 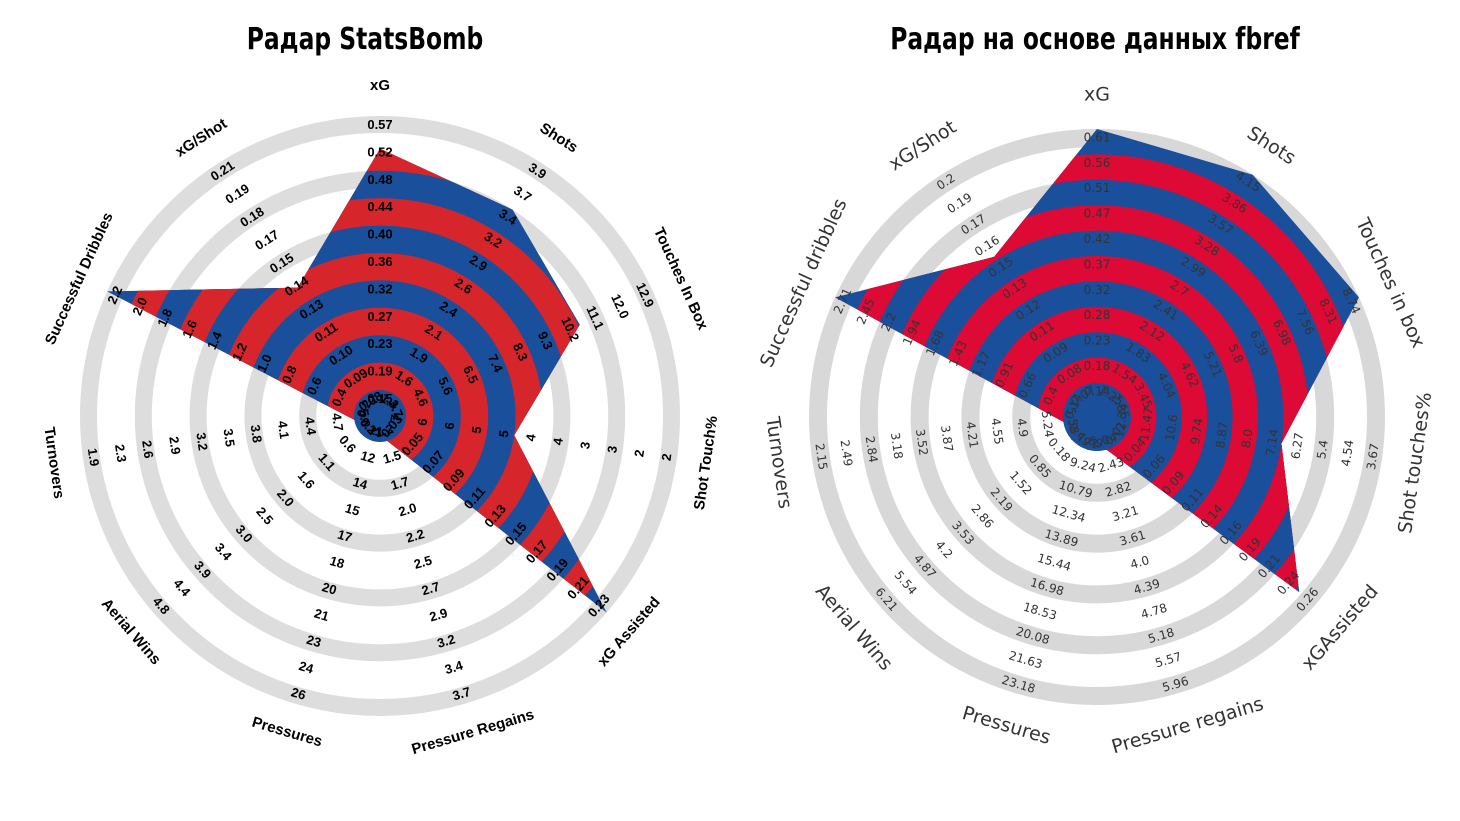 I want to click on axis-label: Turnovers, so click(x=53, y=463).